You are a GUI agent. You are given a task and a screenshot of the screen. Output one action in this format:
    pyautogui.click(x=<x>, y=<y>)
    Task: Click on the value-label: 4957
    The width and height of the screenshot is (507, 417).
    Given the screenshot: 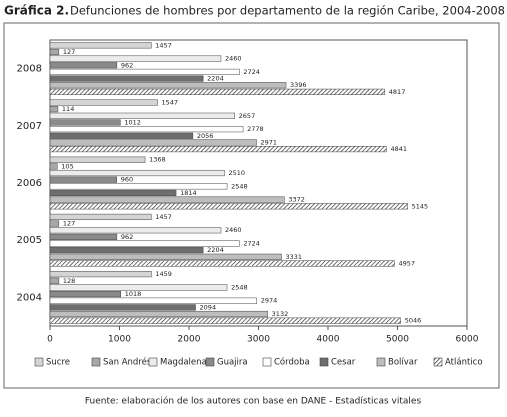 What is the action you would take?
    pyautogui.click(x=407, y=263)
    